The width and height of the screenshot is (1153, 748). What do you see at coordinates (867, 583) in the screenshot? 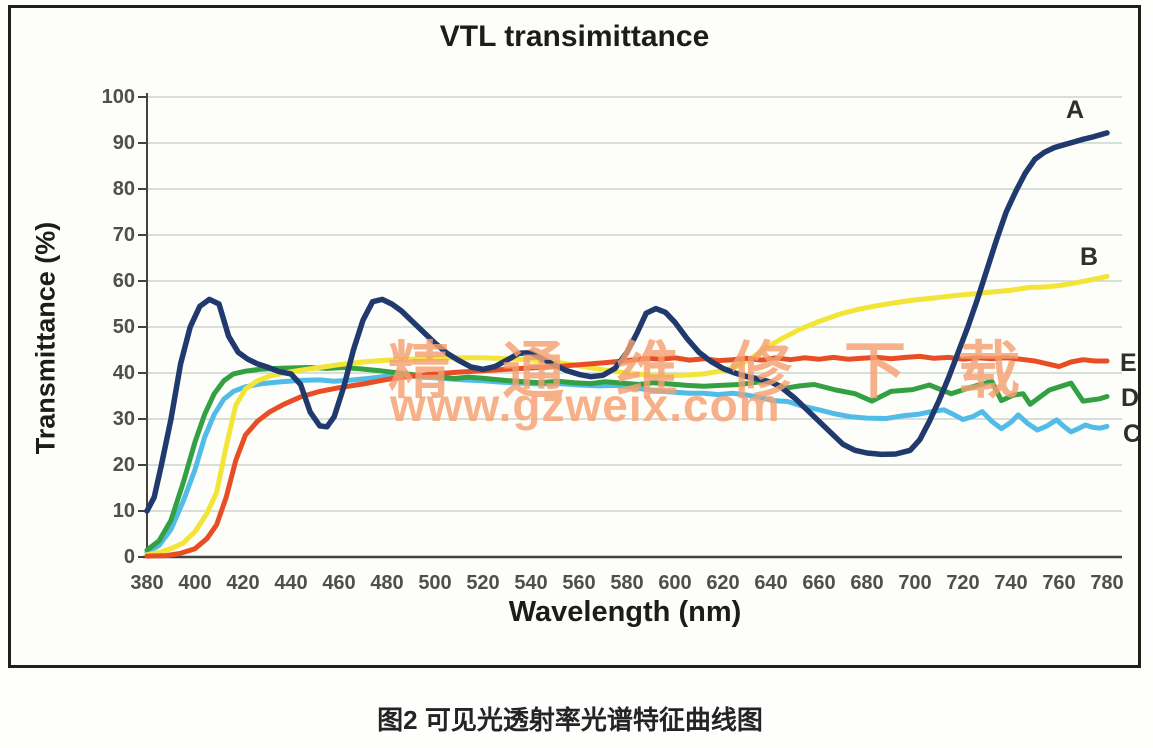
I see `x-tick-label-680: 680` at bounding box center [867, 583].